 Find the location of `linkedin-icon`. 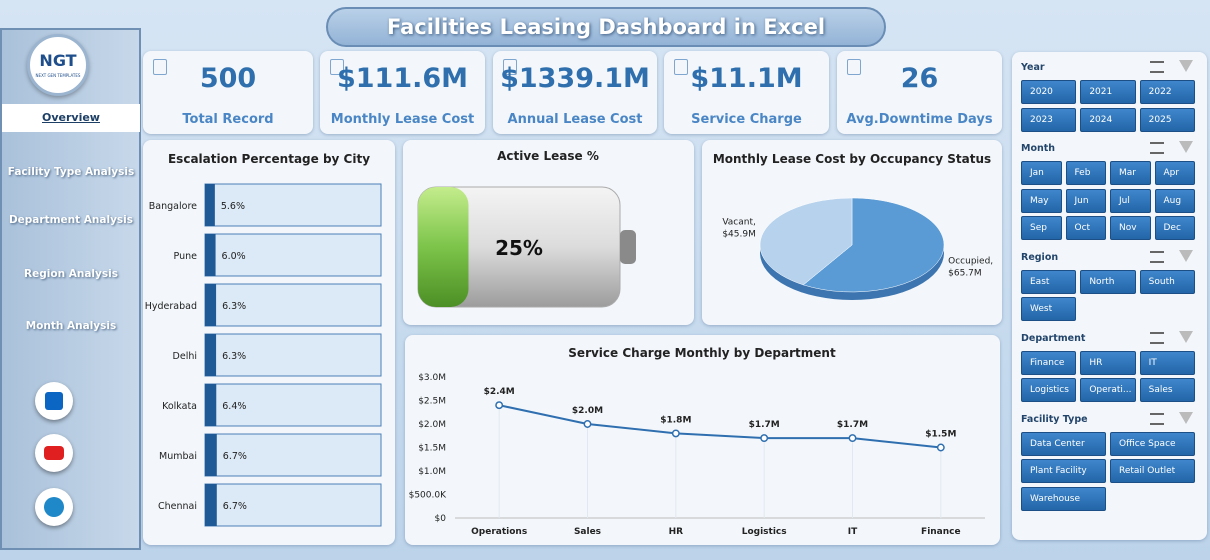

linkedin-icon is located at coordinates (54, 401).